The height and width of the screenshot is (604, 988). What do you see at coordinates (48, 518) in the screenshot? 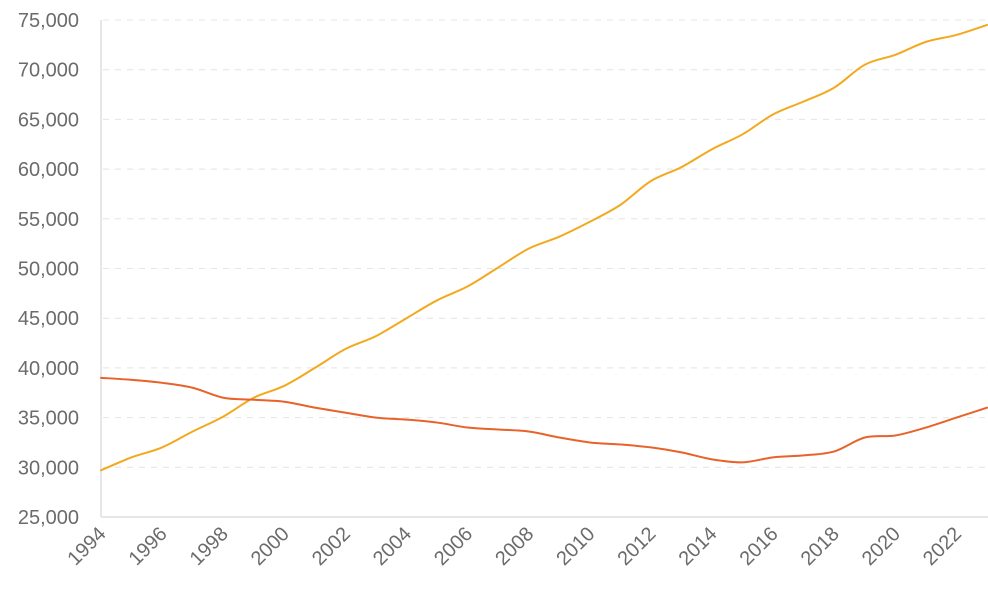
I see `y-tick-label: 25,000` at bounding box center [48, 518].